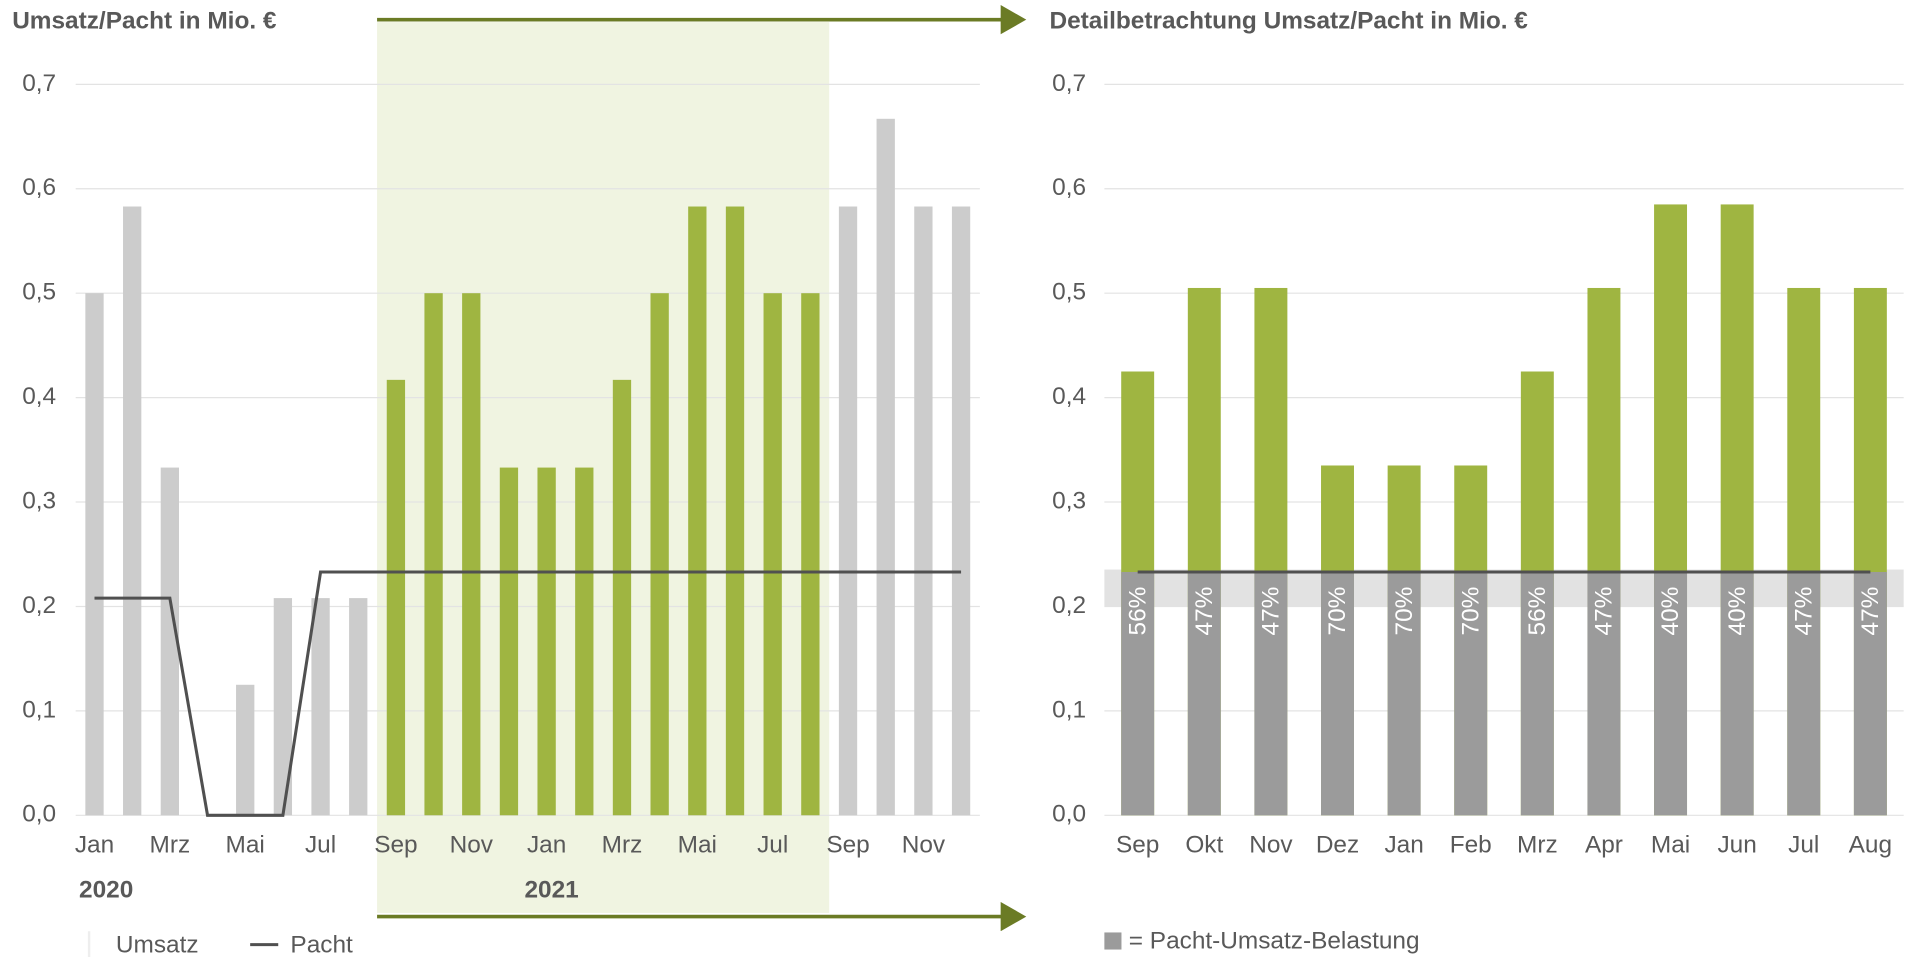 This screenshot has width=1911, height=957. I want to click on line, so click(528, 693).